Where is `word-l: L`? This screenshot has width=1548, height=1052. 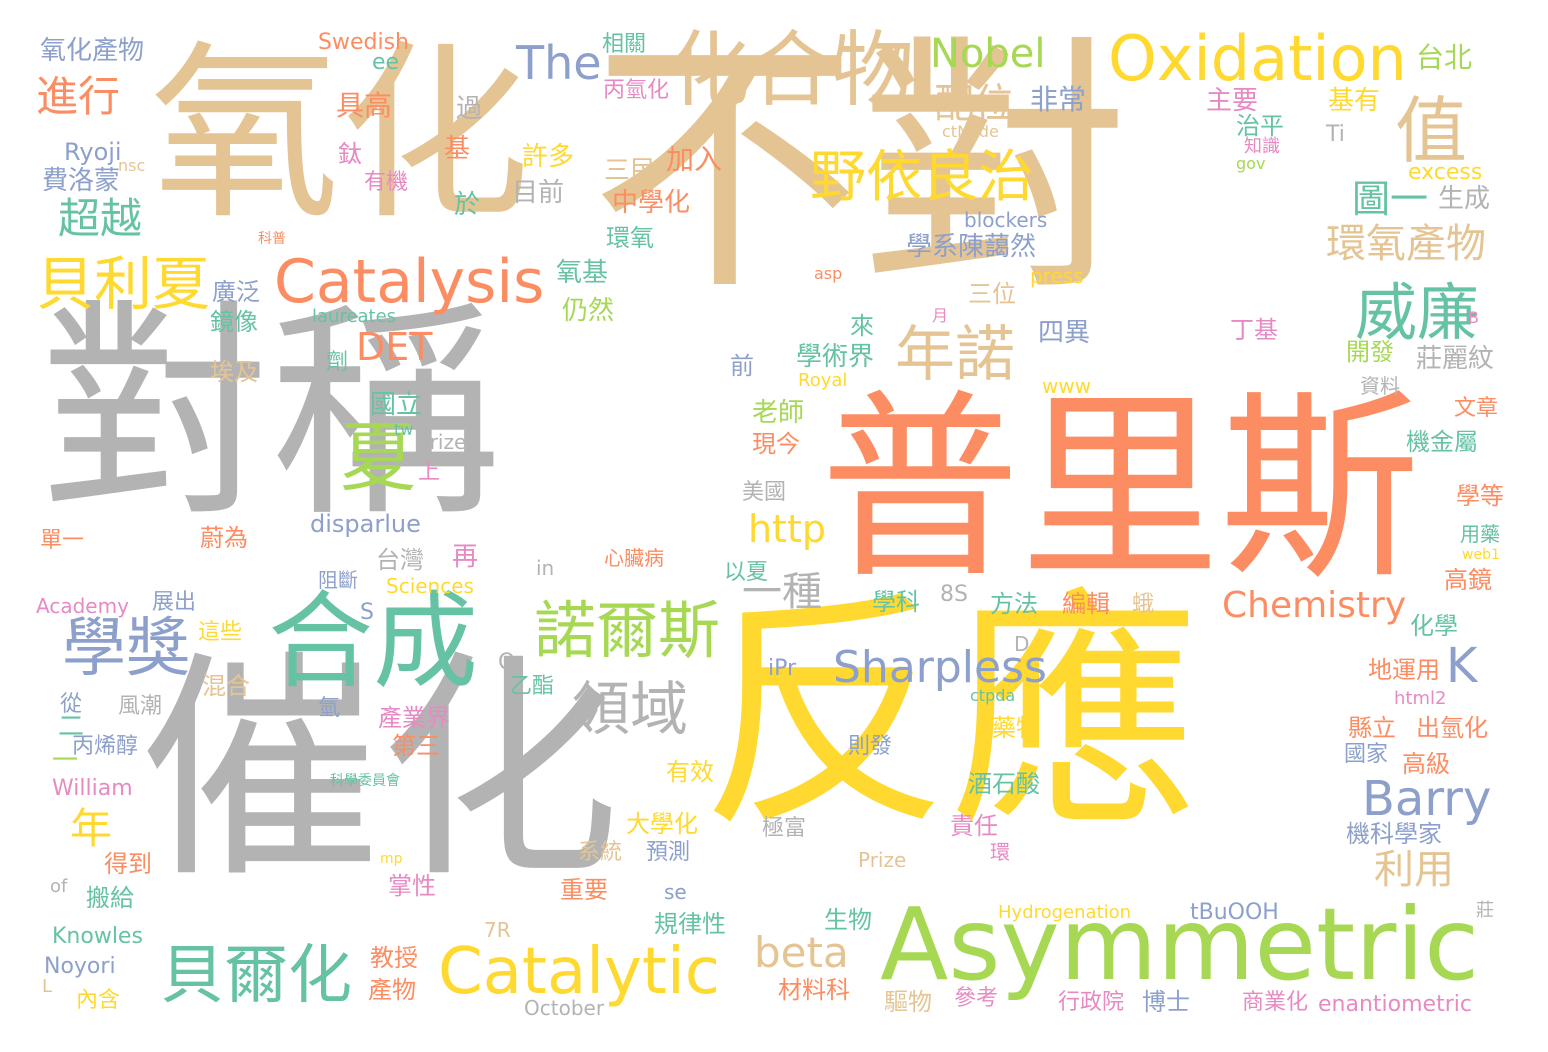
word-l: L is located at coordinates (47, 986).